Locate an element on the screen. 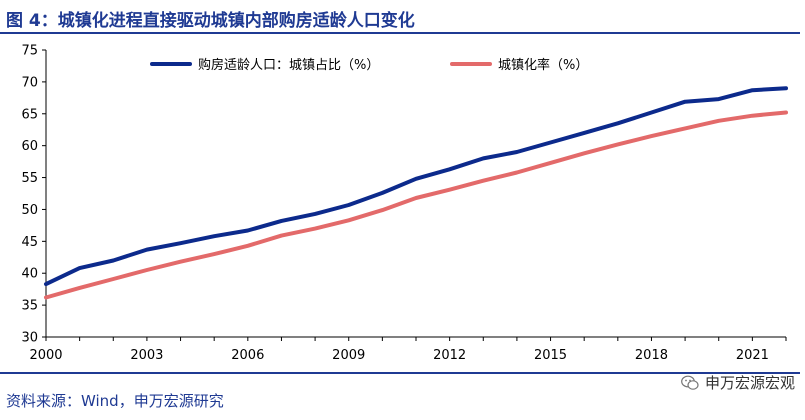 Image resolution: width=805 pixels, height=420 pixels. y-tick-label: 40 is located at coordinates (29, 274).